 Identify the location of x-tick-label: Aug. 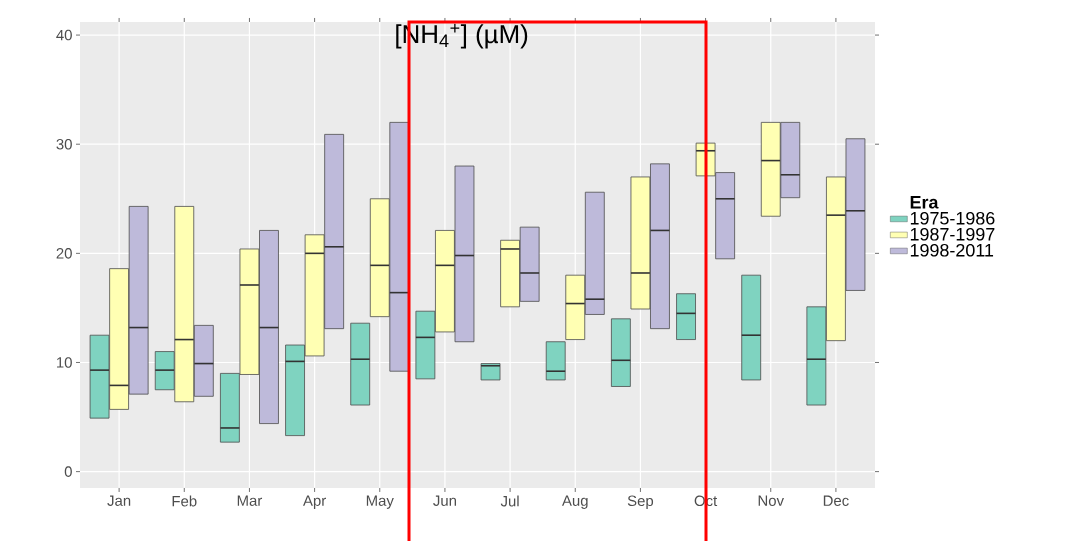
(574, 502).